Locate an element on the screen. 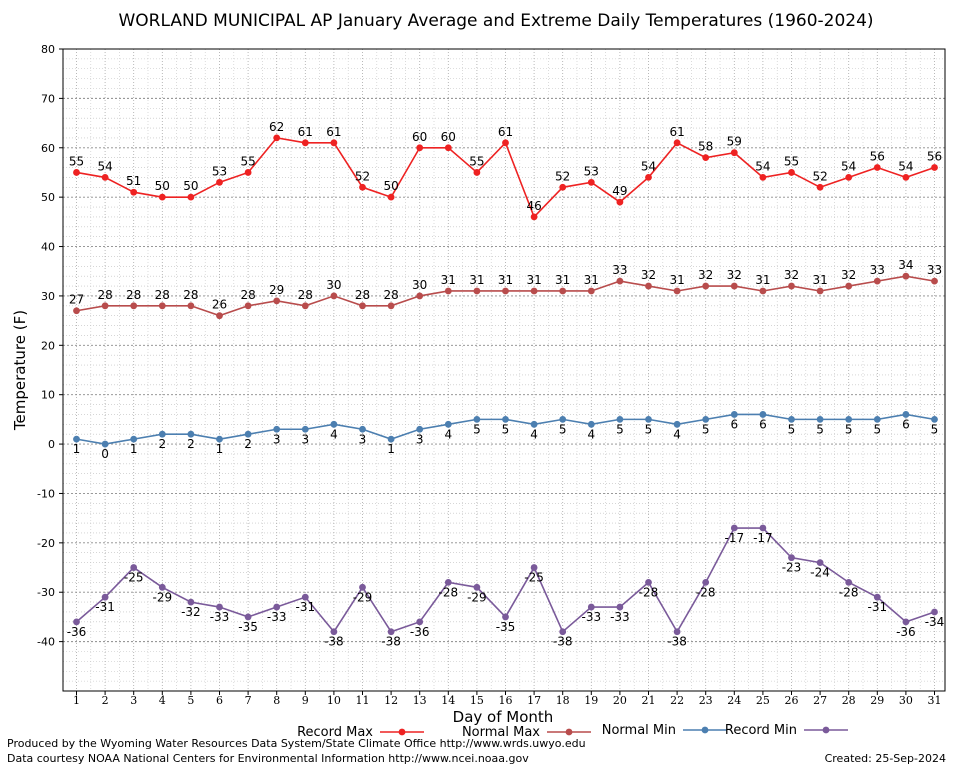 The height and width of the screenshot is (768, 954). data-label: -38 is located at coordinates (677, 642).